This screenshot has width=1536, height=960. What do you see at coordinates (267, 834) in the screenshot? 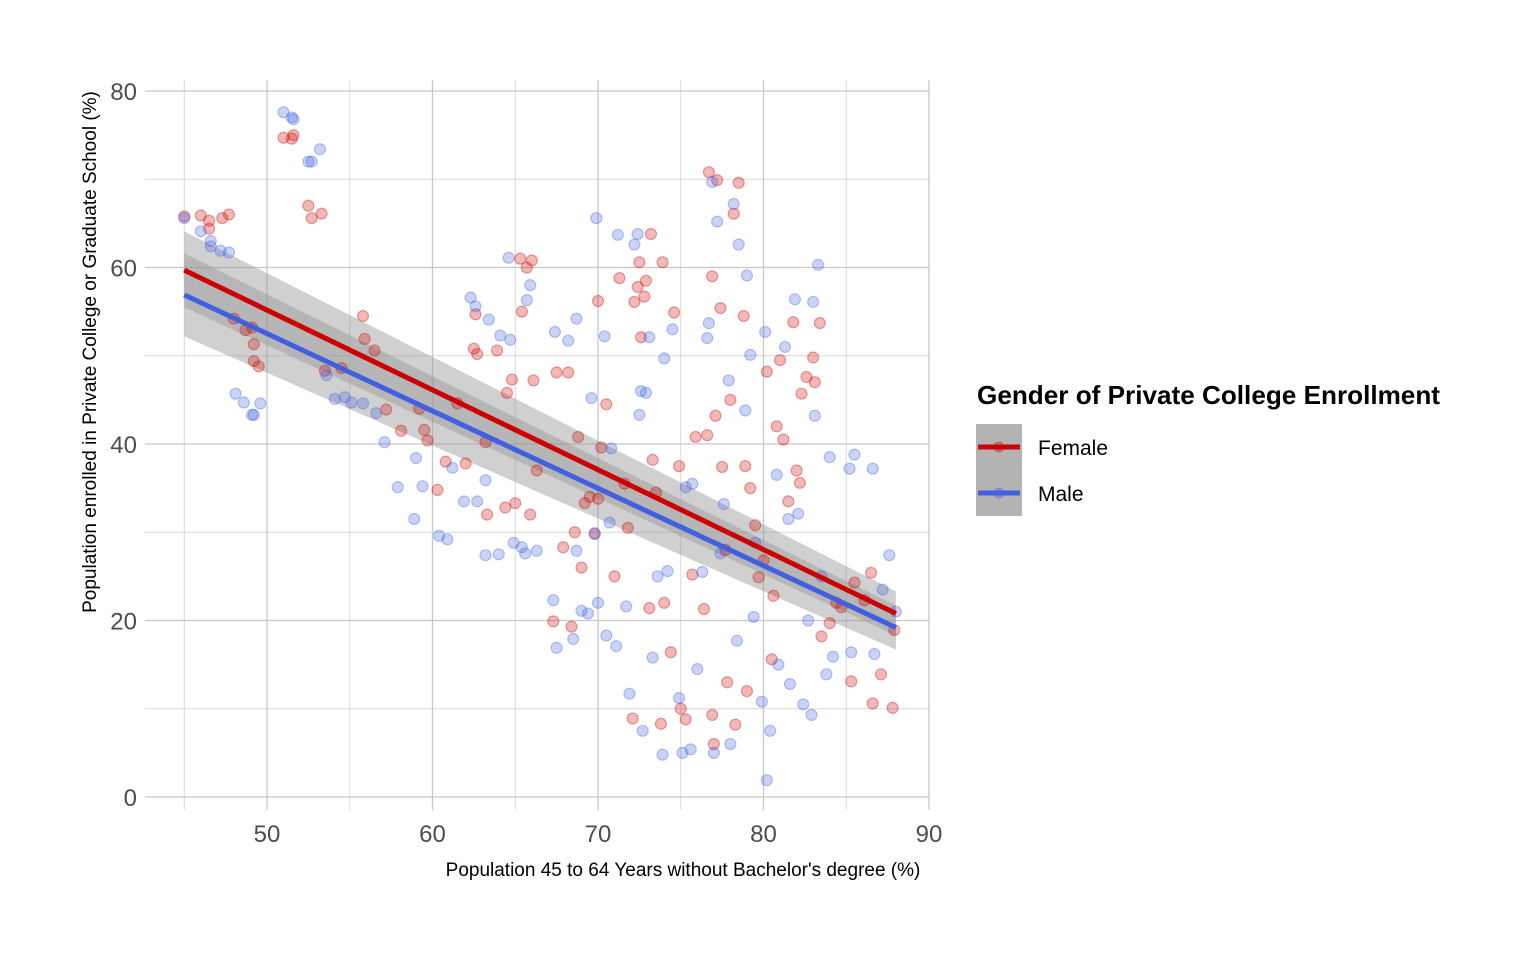
I see `x-tick-label: 50` at bounding box center [267, 834].